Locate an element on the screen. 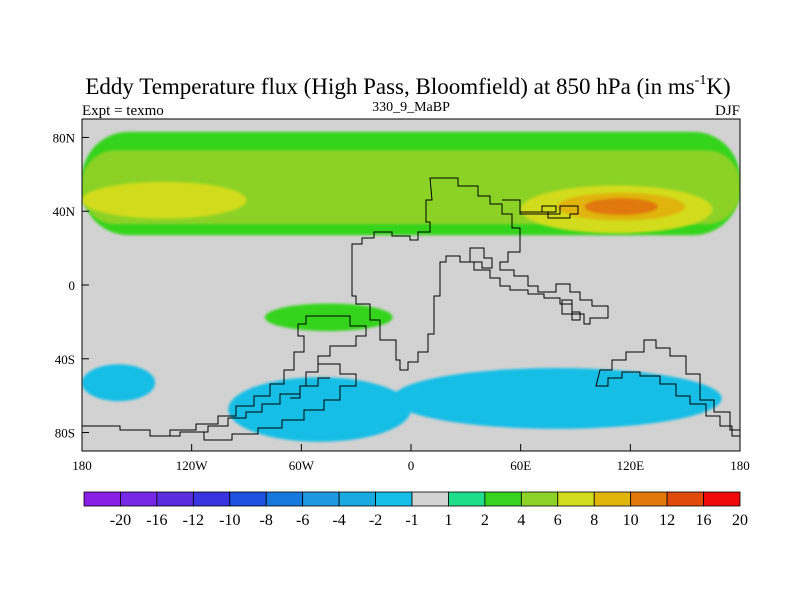  colorbar-label: -10 is located at coordinates (229, 520).